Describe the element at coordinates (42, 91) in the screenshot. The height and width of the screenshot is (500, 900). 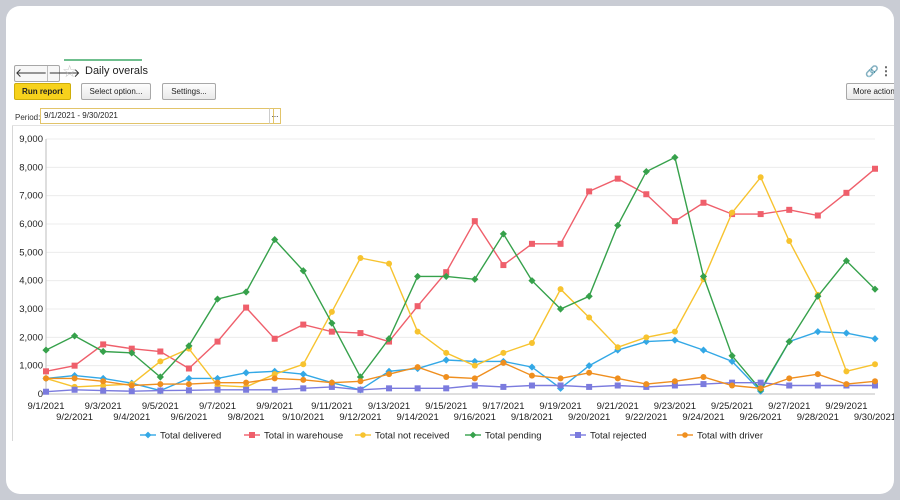
I see `run-report-button: Run report` at that location.